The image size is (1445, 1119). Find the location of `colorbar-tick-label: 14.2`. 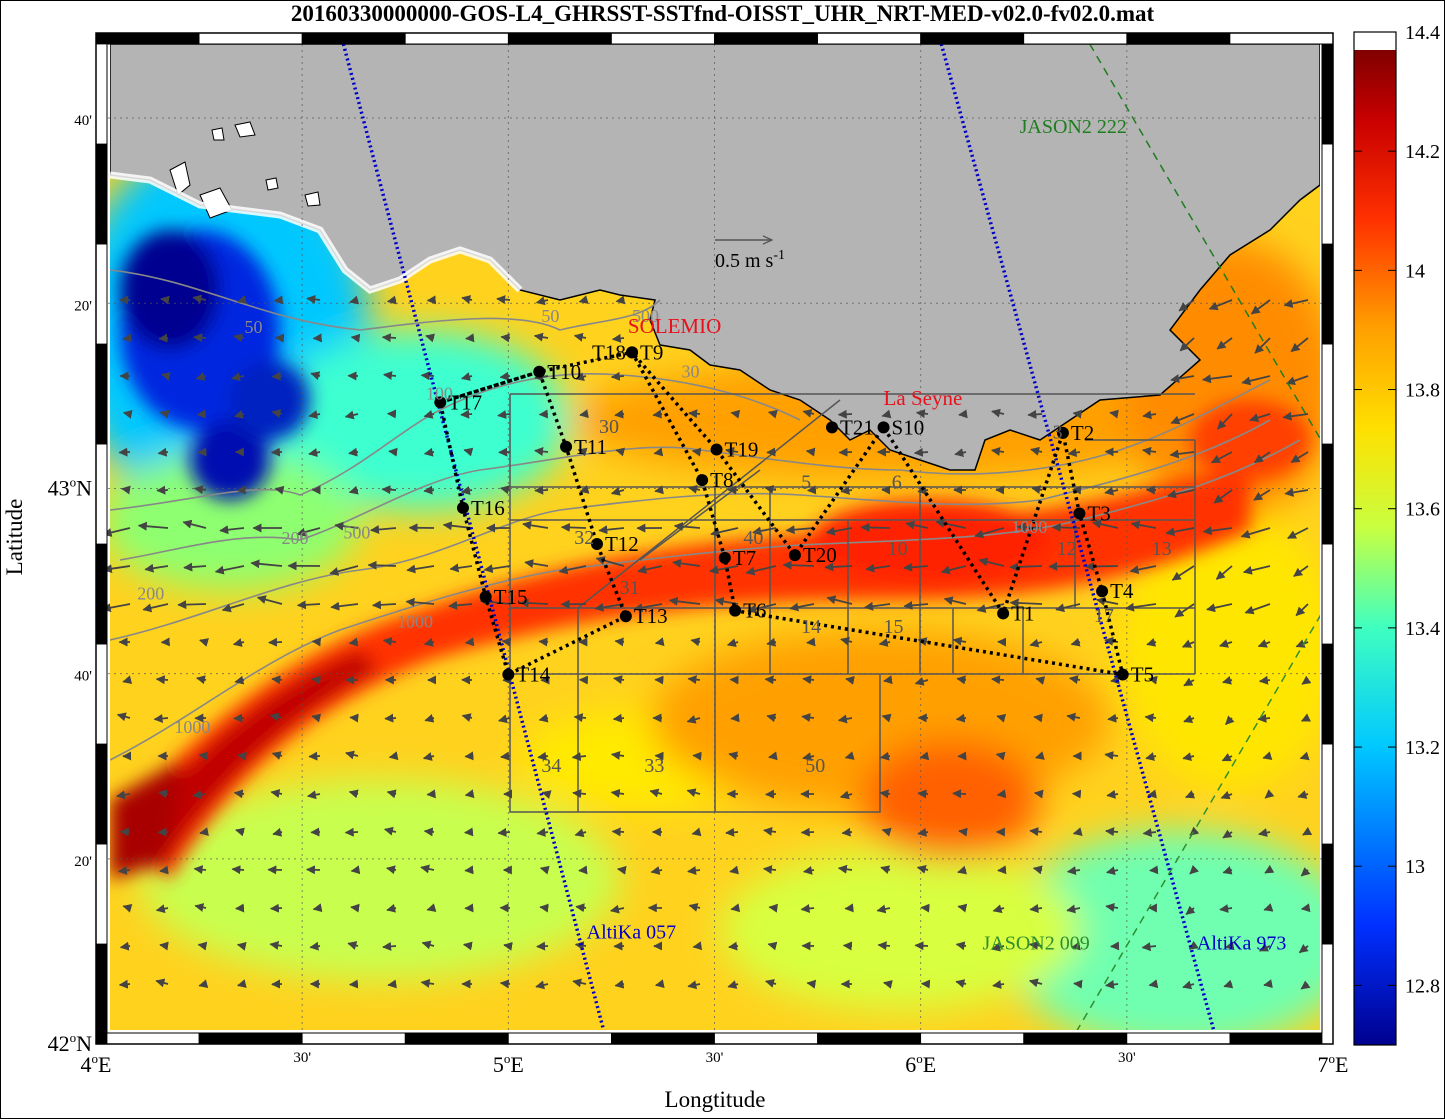

colorbar-tick-label: 14.2 is located at coordinates (1422, 152).